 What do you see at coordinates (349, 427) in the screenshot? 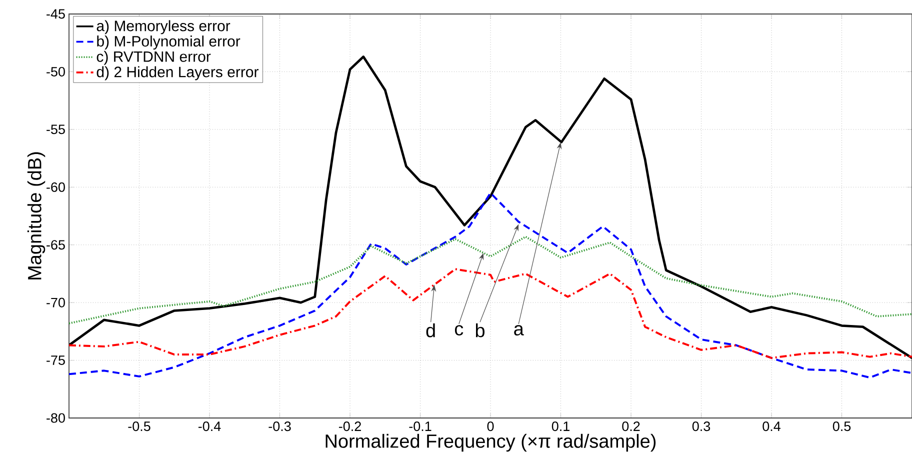
I see `x-tick-label: -0.2` at bounding box center [349, 427].